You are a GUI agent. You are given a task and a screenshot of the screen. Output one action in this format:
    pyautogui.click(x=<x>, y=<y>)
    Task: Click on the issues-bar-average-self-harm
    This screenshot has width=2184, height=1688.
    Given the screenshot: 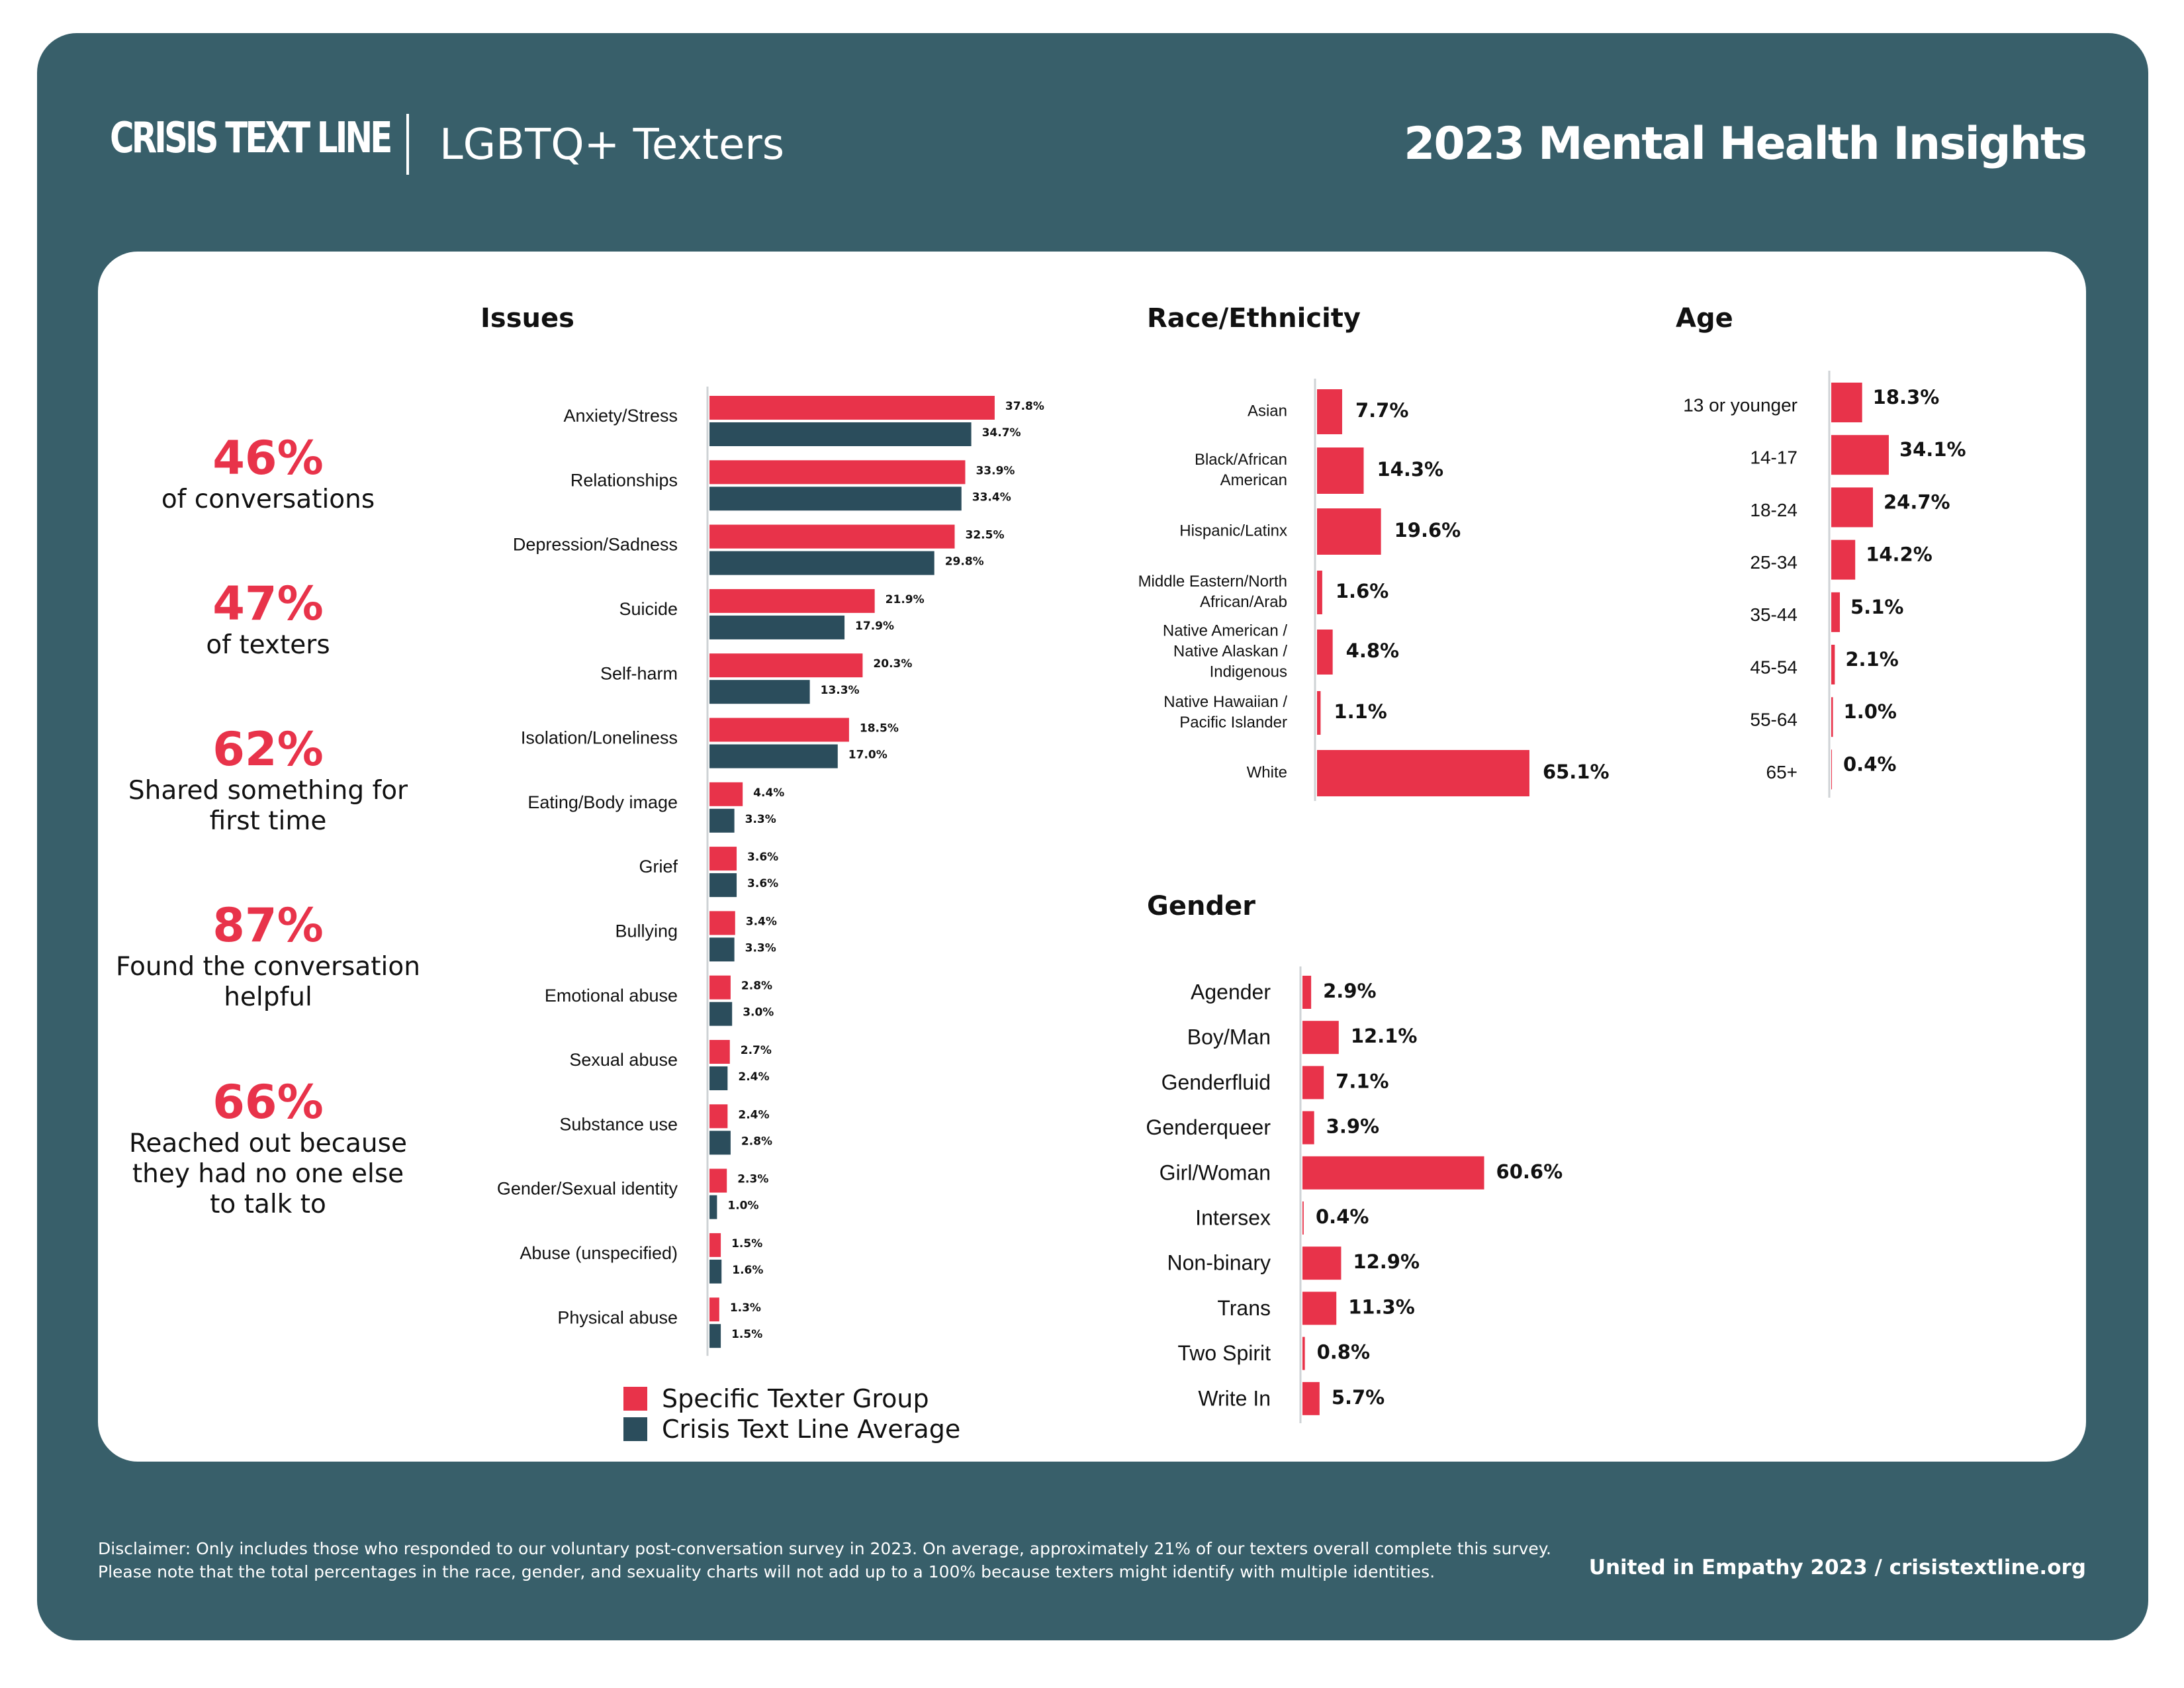 What is the action you would take?
    pyautogui.click(x=759, y=692)
    